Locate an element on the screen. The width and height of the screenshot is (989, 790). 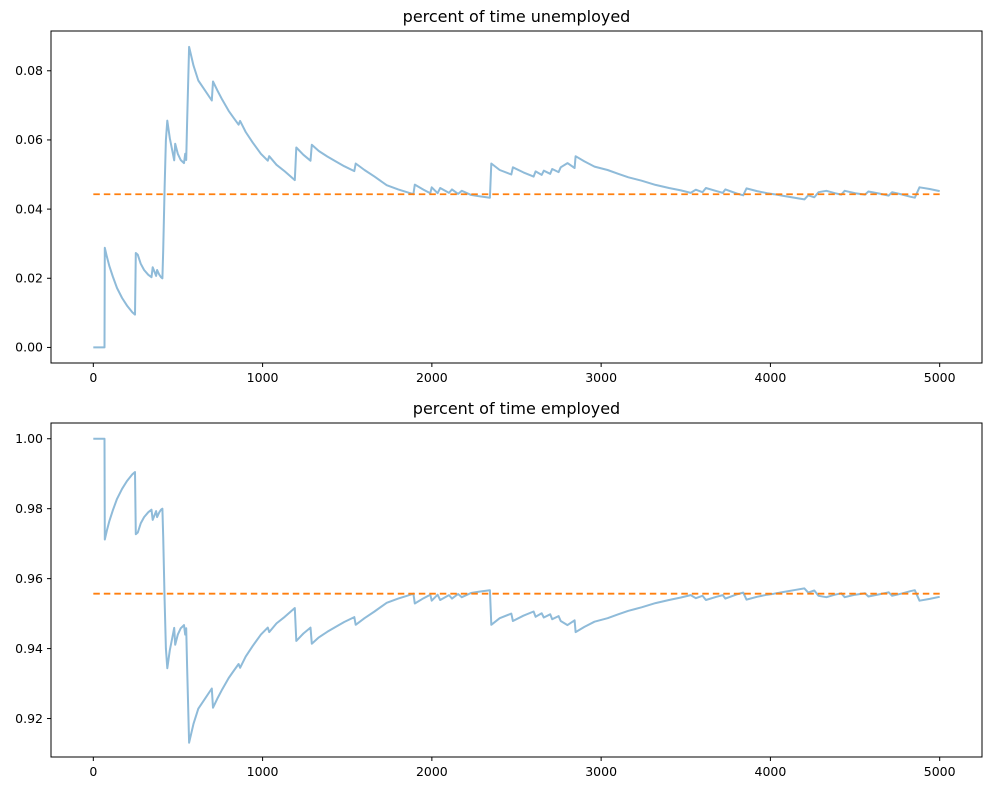
y-tick-label: 0.96 is located at coordinates (29, 578).